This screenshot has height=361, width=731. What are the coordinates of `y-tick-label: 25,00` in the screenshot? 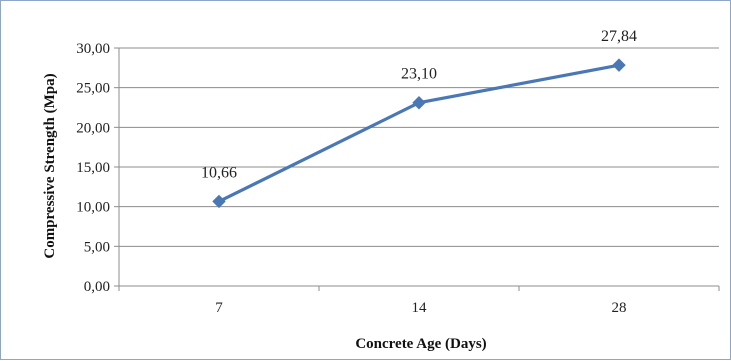 It's located at (93, 89).